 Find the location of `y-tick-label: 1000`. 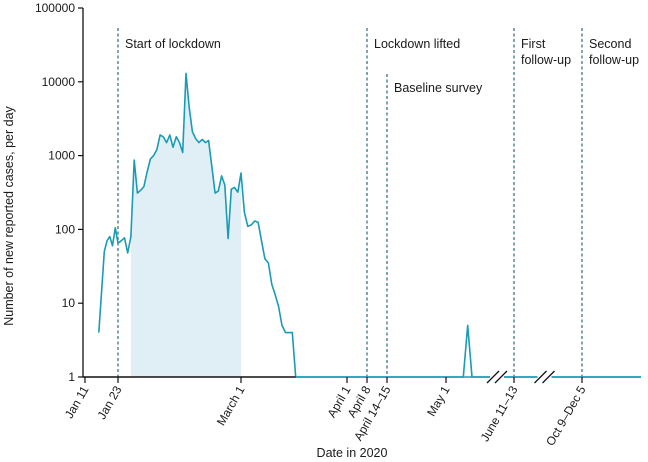

y-tick-label: 1000 is located at coordinates (61, 156).